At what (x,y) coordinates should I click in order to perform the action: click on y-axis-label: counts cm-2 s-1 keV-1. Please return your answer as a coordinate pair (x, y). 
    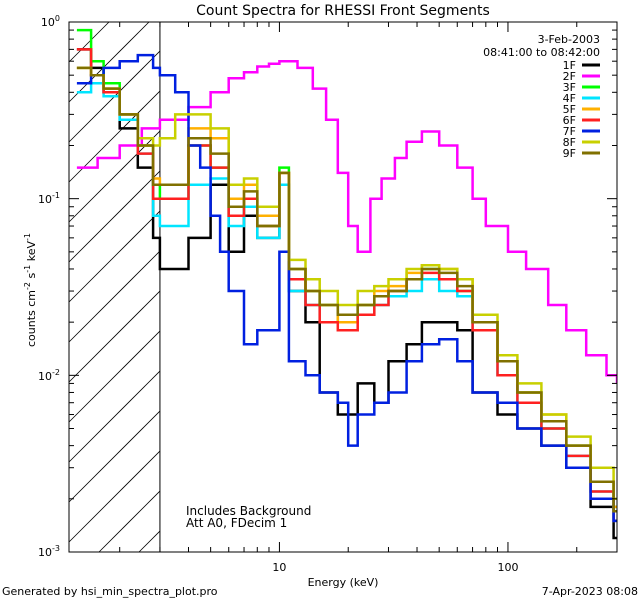
    Looking at the image, I should click on (30, 290).